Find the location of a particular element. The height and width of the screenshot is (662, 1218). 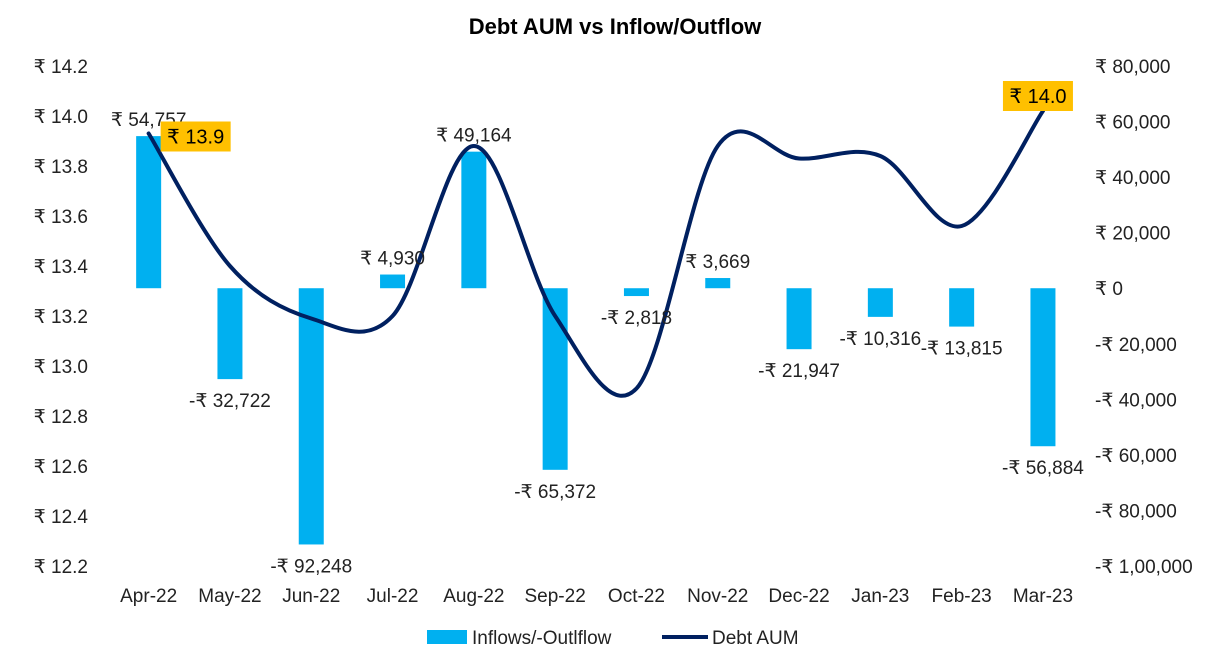

x-axis-tick: Aug-22 is located at coordinates (473, 596).